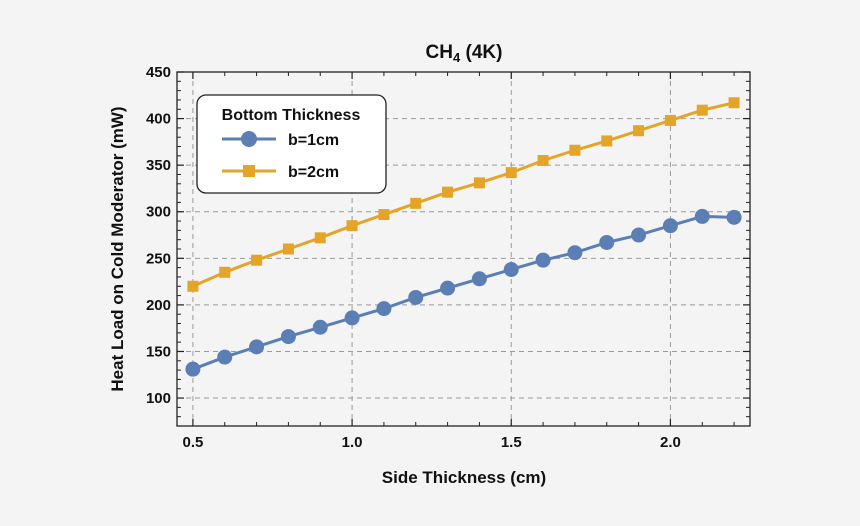 The width and height of the screenshot is (860, 526). What do you see at coordinates (670, 442) in the screenshot?
I see `x-tick-label: 2.0` at bounding box center [670, 442].